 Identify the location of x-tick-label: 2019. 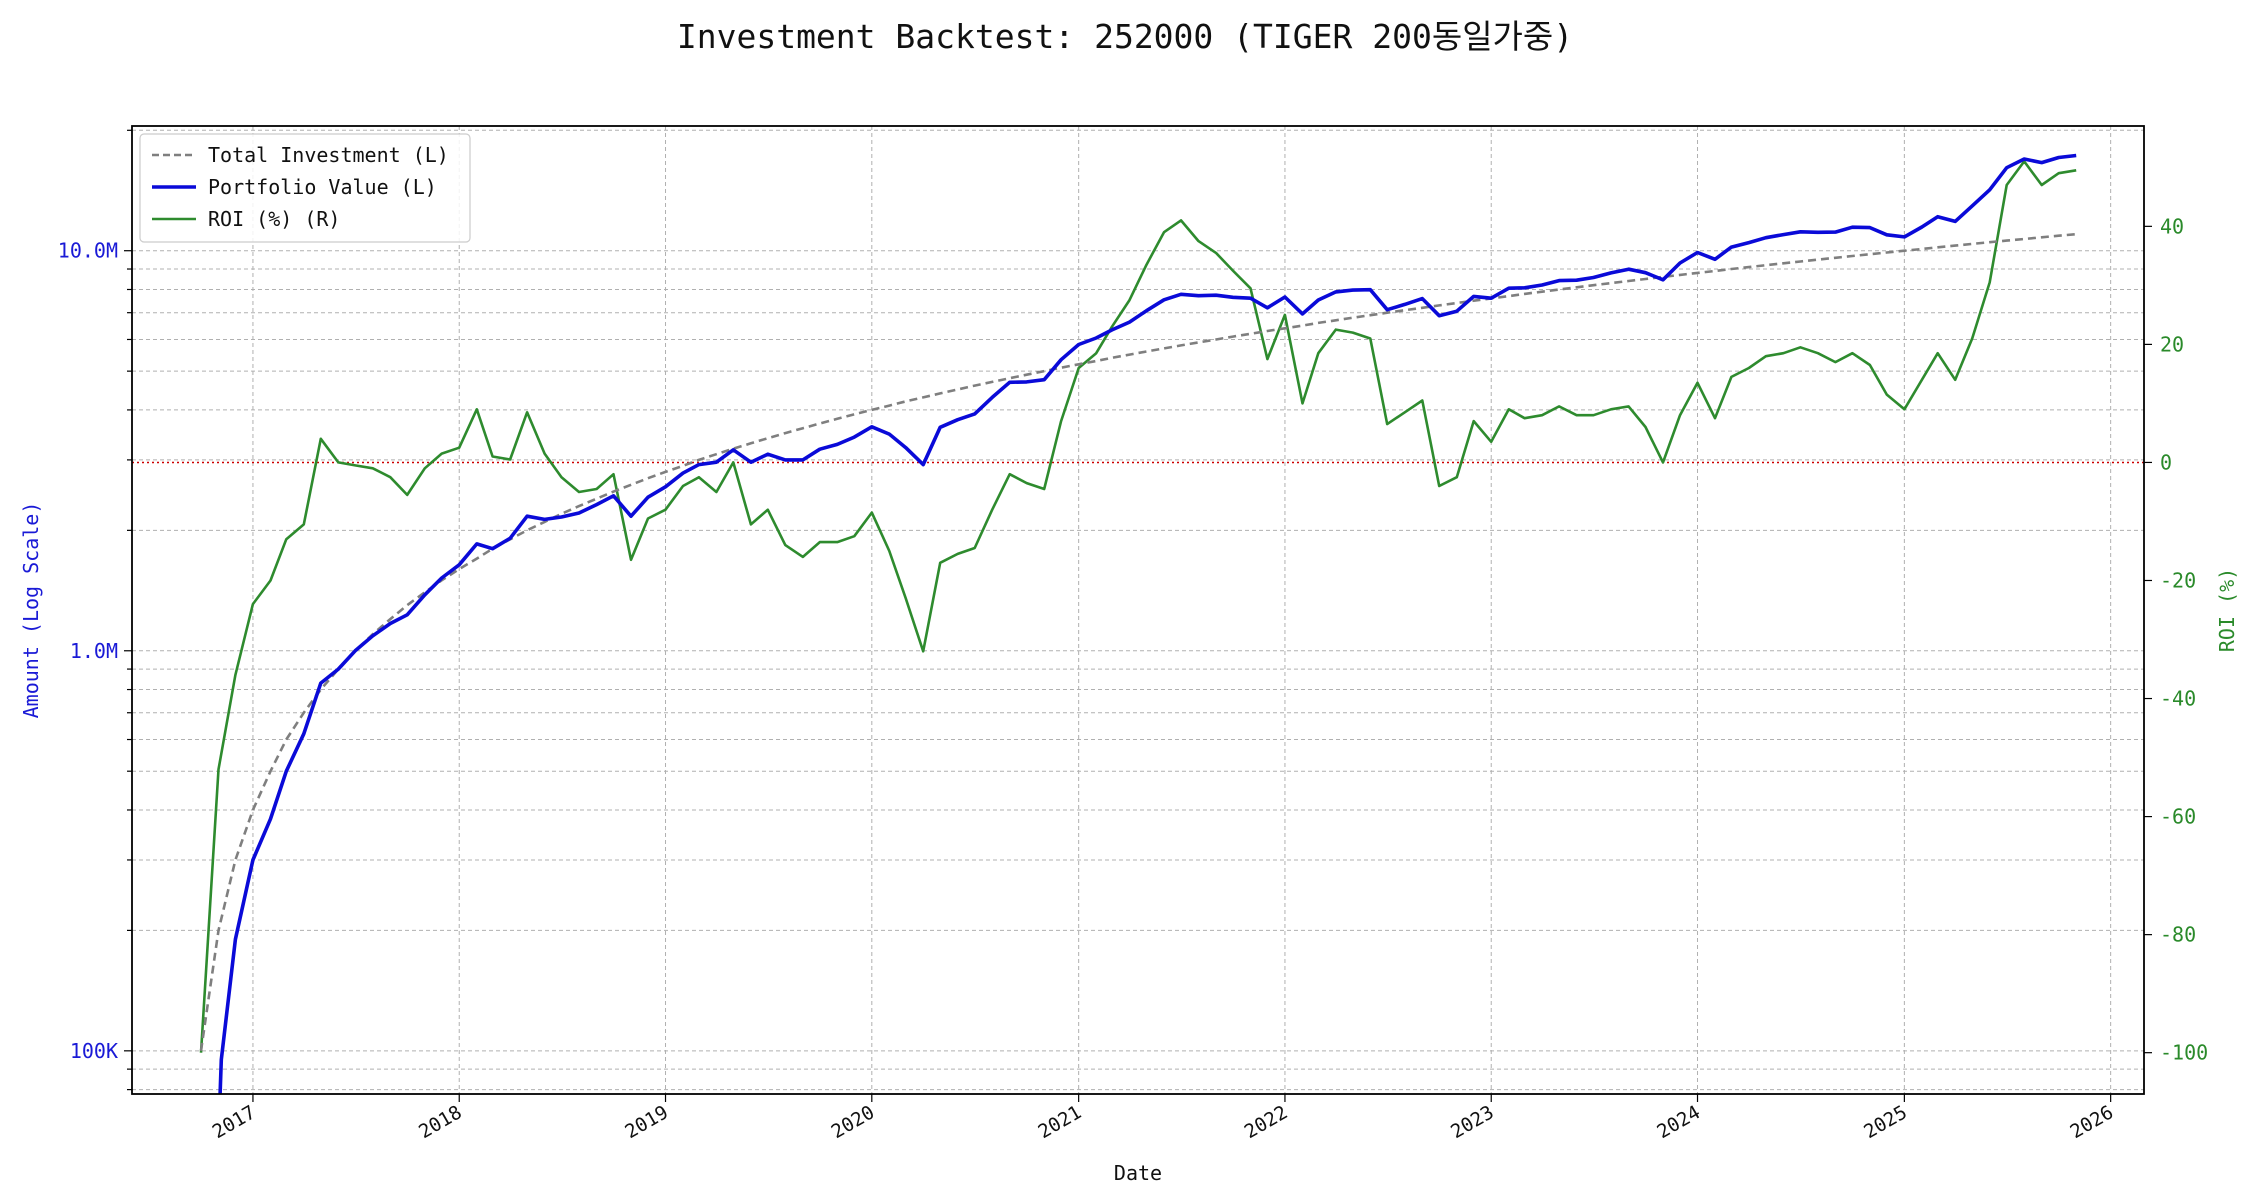
(646, 1122).